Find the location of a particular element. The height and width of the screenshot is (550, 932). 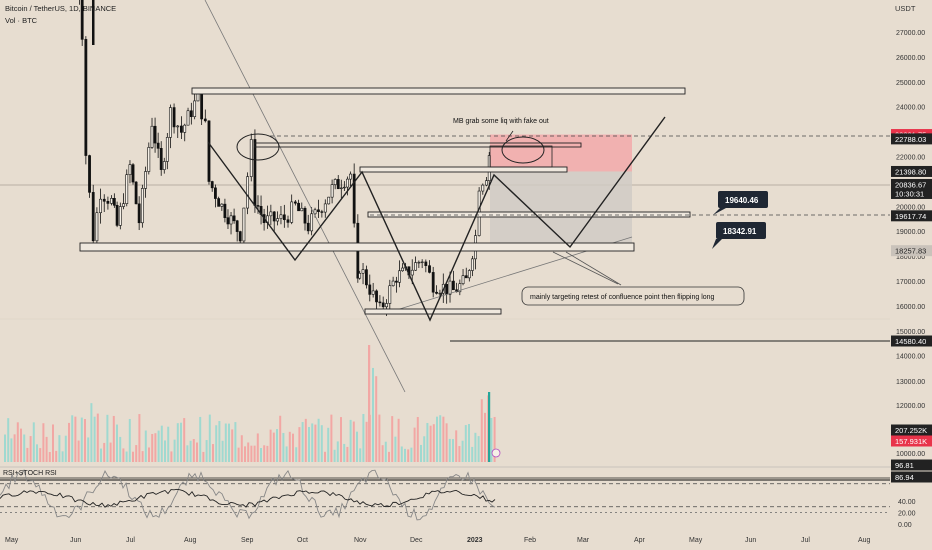

y-tick-label: 16000.00 is located at coordinates (910, 307).